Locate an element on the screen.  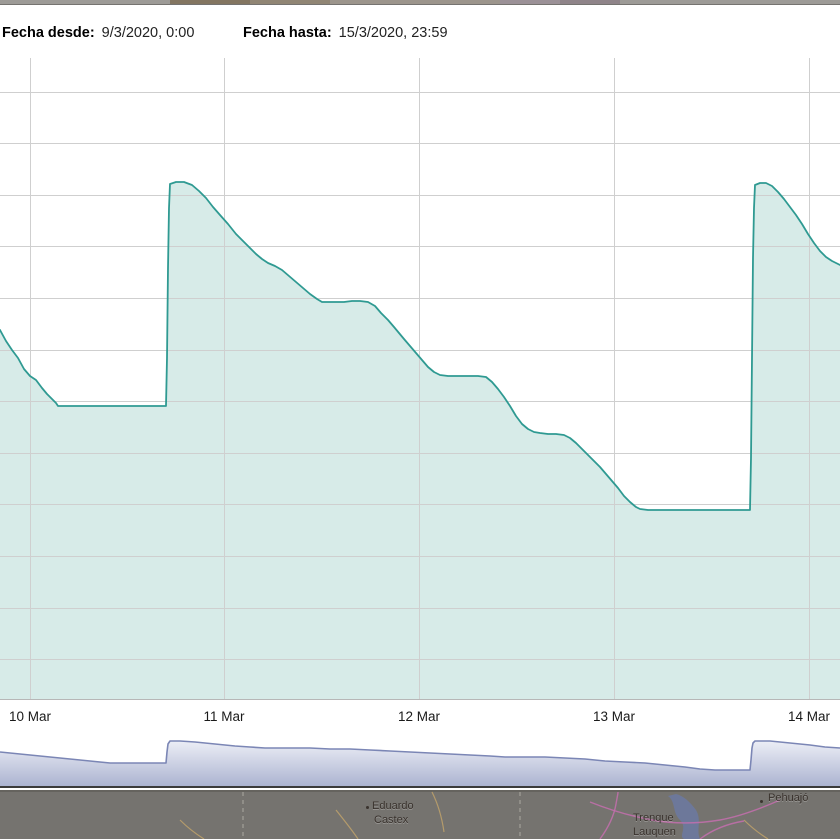
map-vector-layer is located at coordinates (480, 815).